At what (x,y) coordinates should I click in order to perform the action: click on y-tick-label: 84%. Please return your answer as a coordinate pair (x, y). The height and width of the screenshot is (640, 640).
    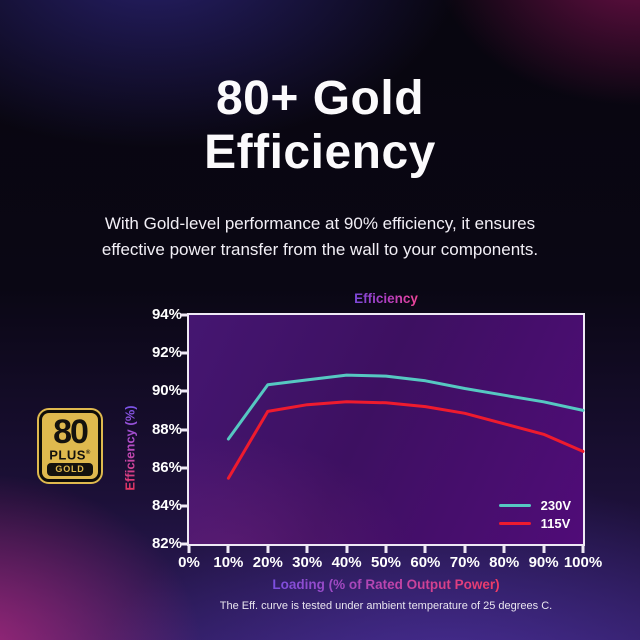
    Looking at the image, I should click on (166, 505).